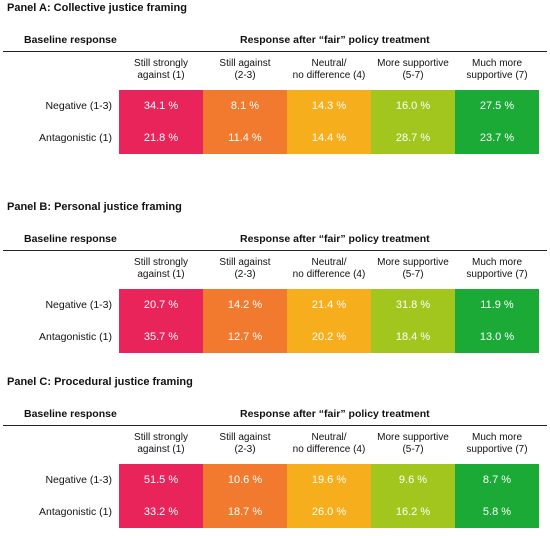 The image size is (550, 536). I want to click on table-cell: 28.7 %, so click(413, 138).